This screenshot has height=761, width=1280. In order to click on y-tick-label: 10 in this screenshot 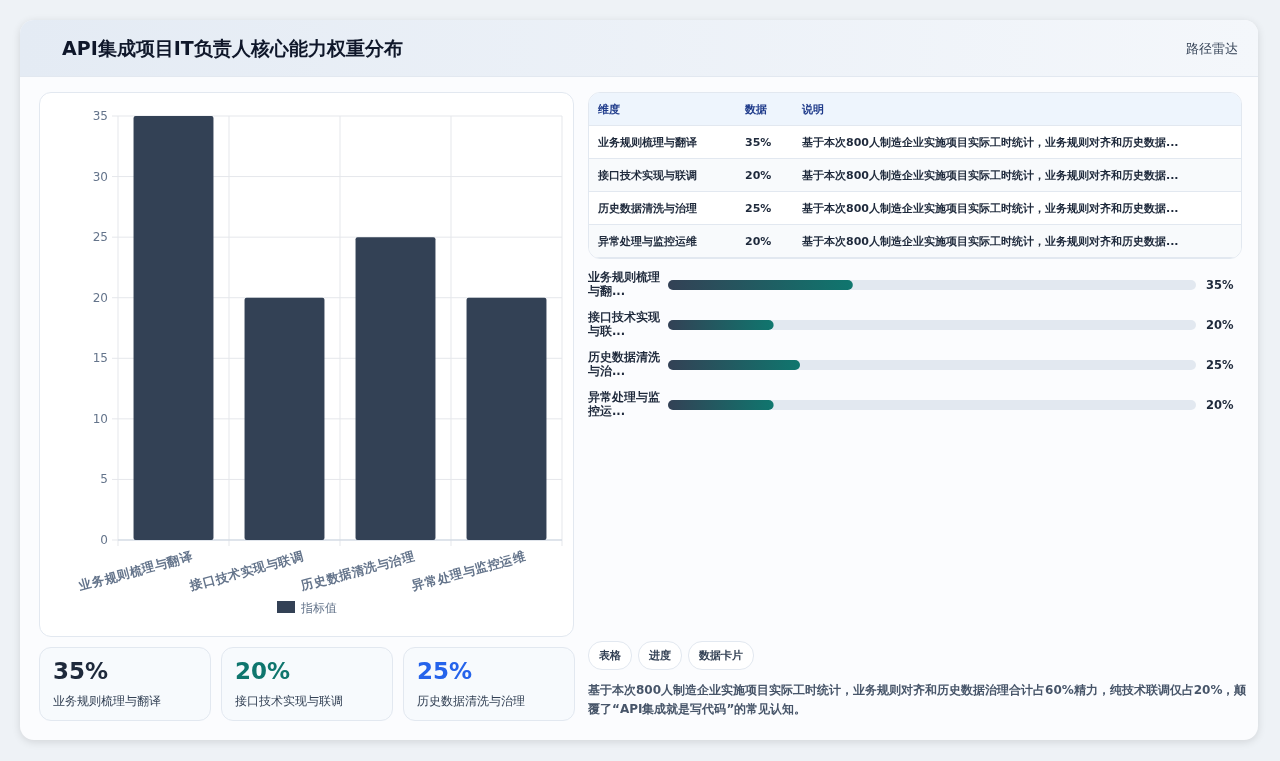, I will do `click(100, 418)`.